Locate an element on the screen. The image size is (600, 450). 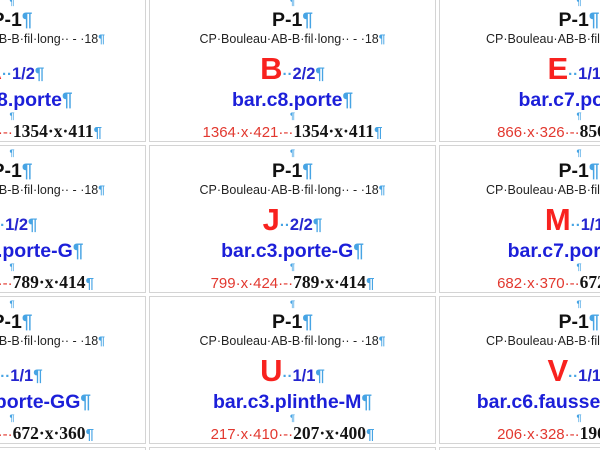
piece-count: 2/2 is located at coordinates (301, 225).